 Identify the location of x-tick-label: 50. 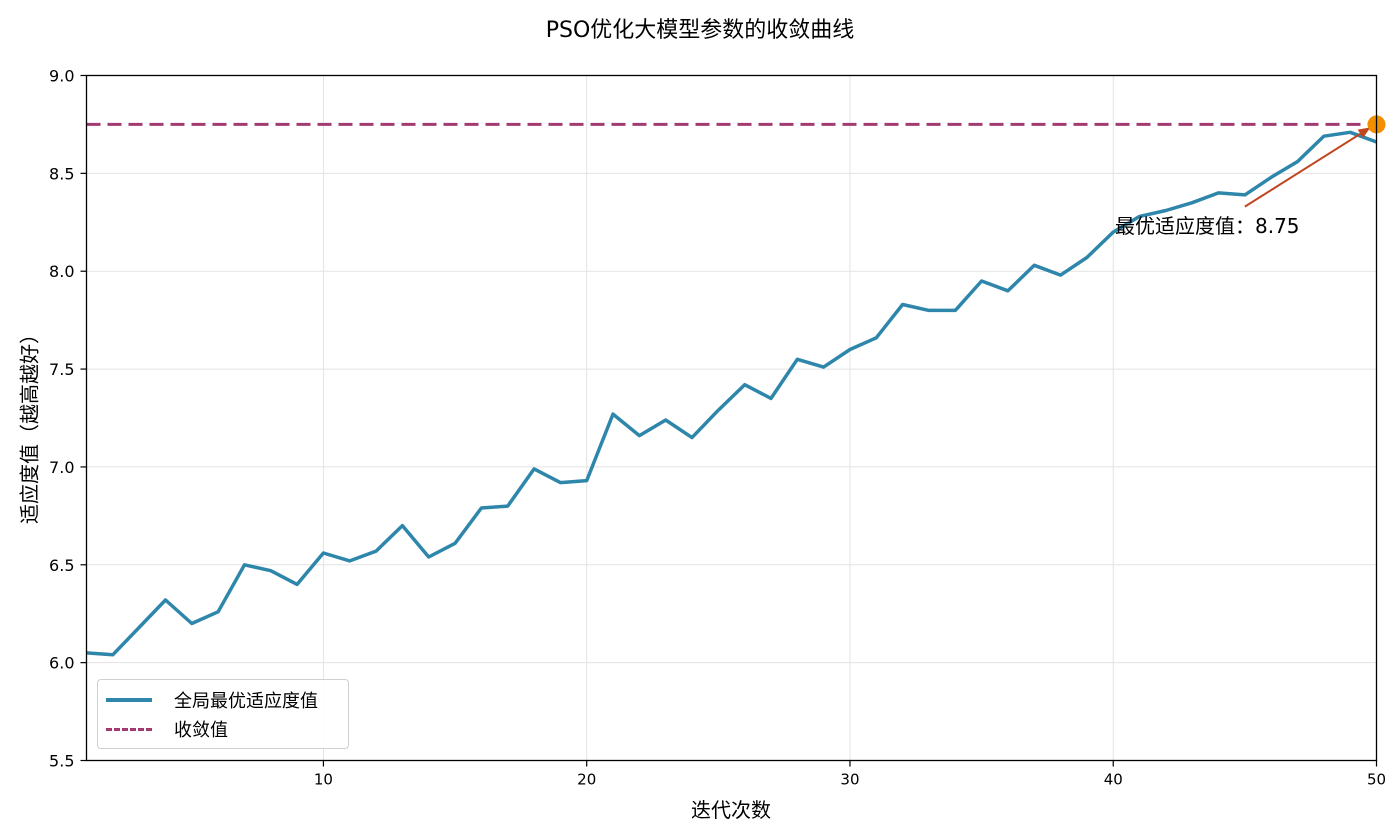
(1376, 780).